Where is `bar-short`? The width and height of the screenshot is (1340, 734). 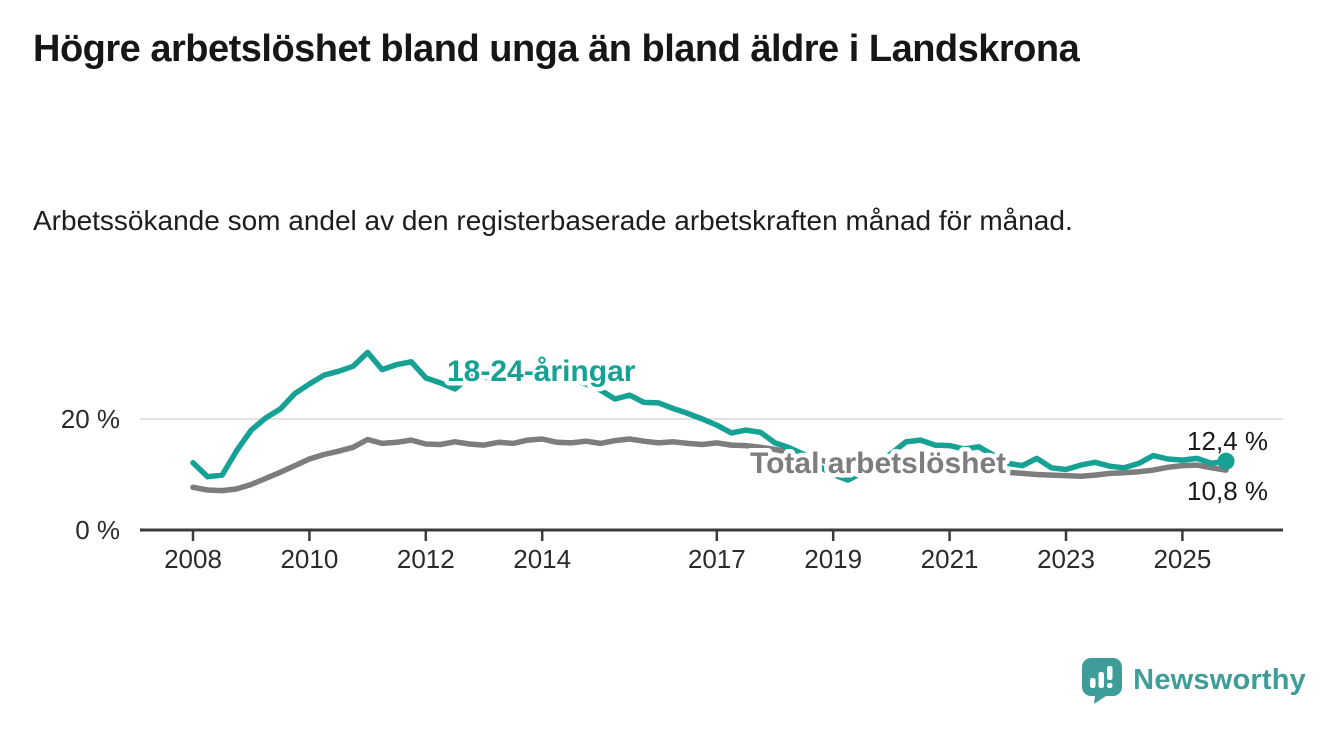 bar-short is located at coordinates (1093, 683).